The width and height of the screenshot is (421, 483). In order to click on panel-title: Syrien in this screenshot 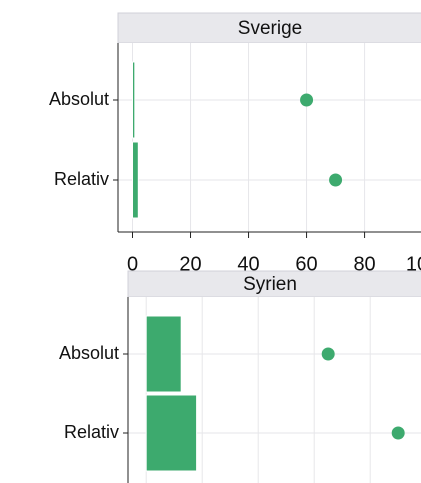, I will do `click(270, 284)`.